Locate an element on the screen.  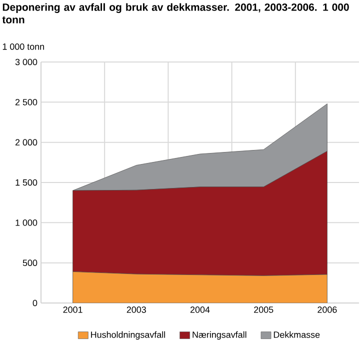
x-tick-label: 2005 is located at coordinates (264, 309).